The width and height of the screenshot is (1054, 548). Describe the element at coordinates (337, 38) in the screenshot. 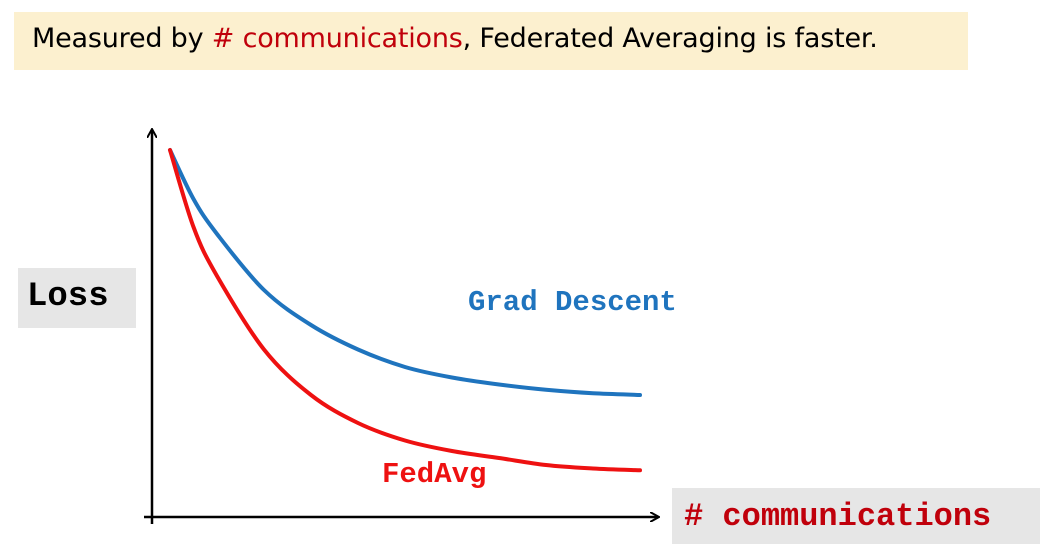

I see `title-highlight: # communications` at that location.